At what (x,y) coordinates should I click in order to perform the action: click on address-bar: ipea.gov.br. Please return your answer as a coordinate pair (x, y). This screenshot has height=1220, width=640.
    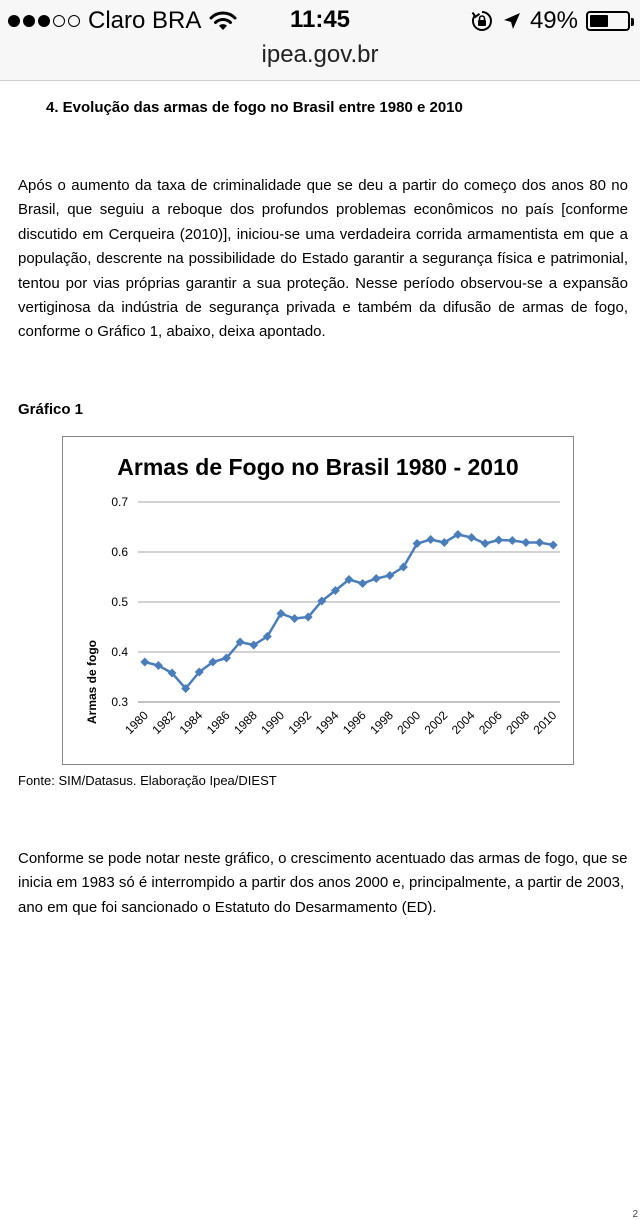
    Looking at the image, I should click on (320, 60).